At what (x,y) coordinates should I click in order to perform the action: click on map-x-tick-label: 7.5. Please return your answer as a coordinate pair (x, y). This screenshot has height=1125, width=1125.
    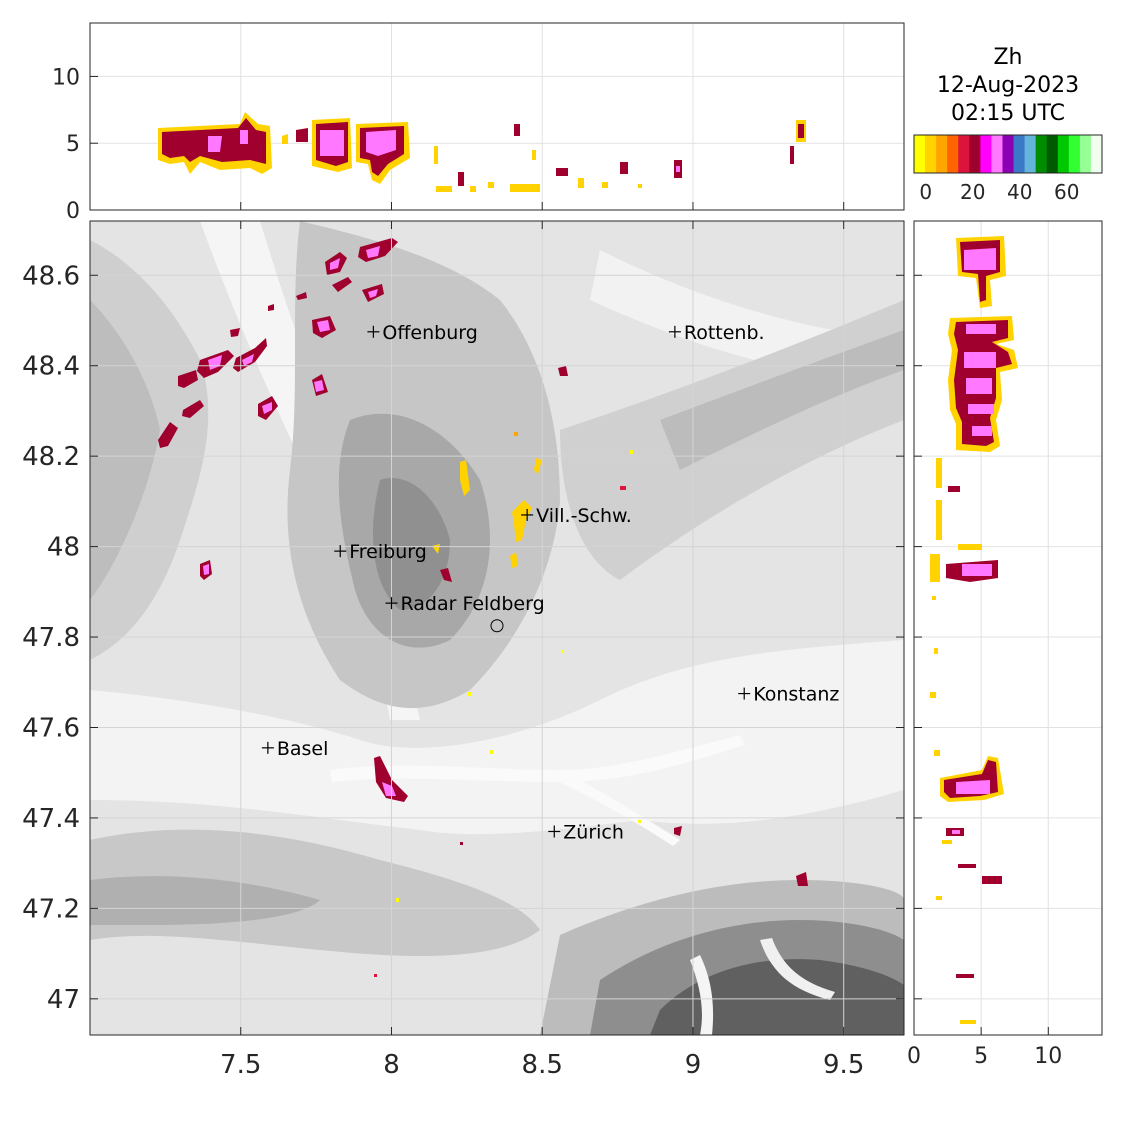
    Looking at the image, I should click on (240, 1065).